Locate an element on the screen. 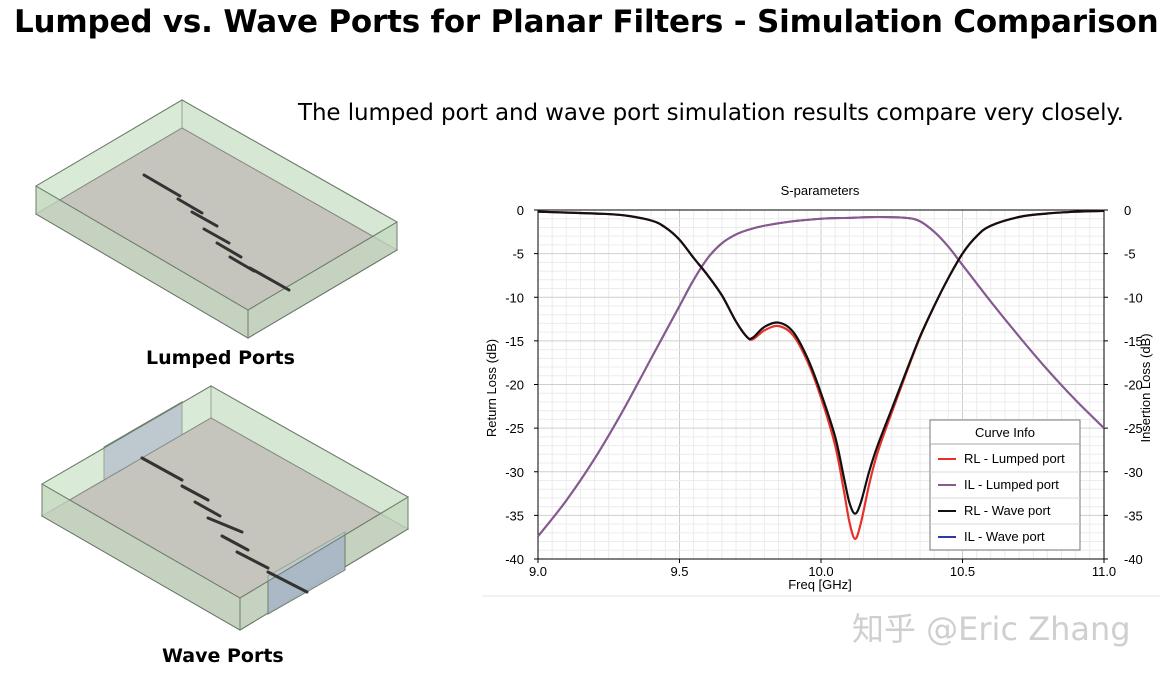 Image resolution: width=1165 pixels, height=674 pixels. x-tick-label: 11.0 is located at coordinates (1104, 571).